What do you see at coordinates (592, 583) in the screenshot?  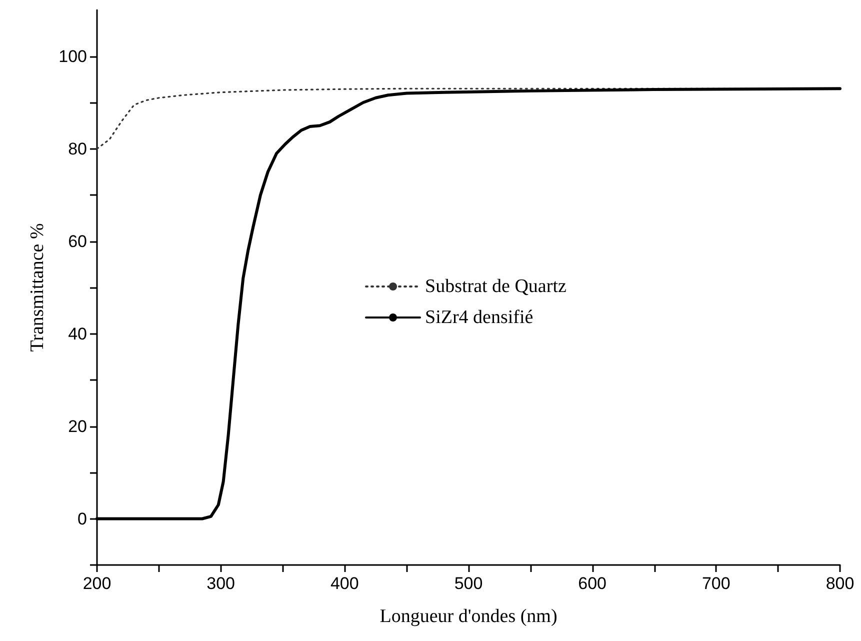 I see `x-tick-label: 600` at bounding box center [592, 583].